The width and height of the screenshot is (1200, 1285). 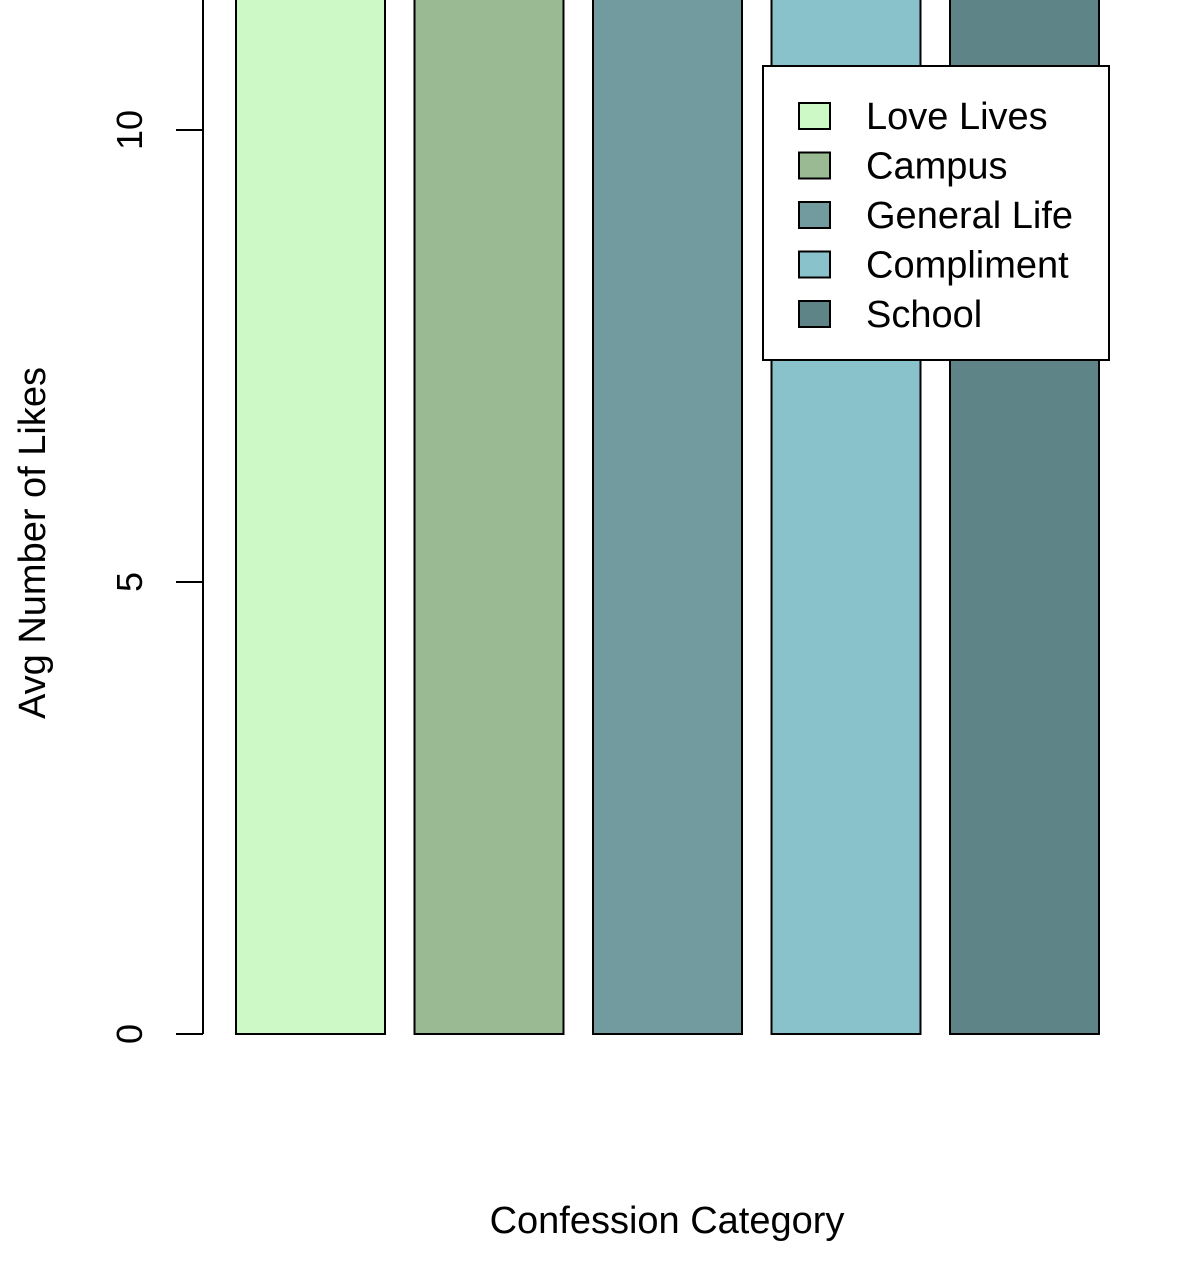 What do you see at coordinates (814, 165) in the screenshot?
I see `legend-swatch-campus` at bounding box center [814, 165].